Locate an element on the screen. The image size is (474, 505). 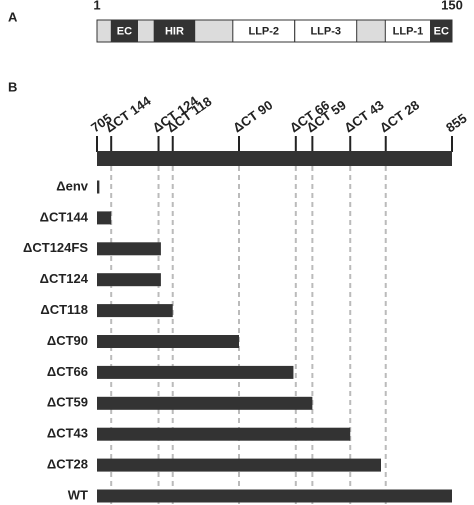
tick-label: ΔCT 90 is located at coordinates (252, 116).